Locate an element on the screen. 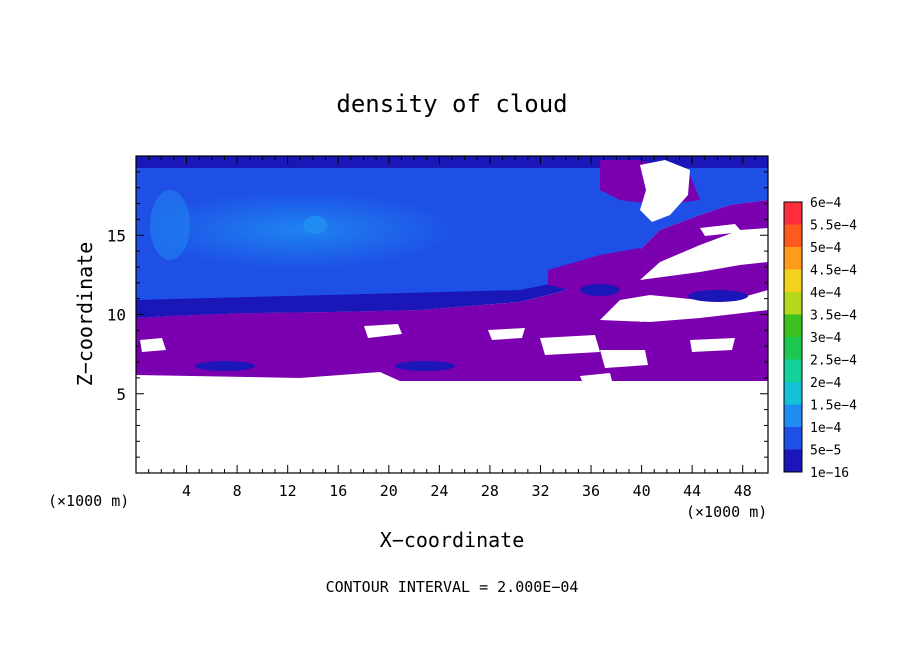 This screenshot has height=654, width=904. colorbar-frame is located at coordinates (793, 337).